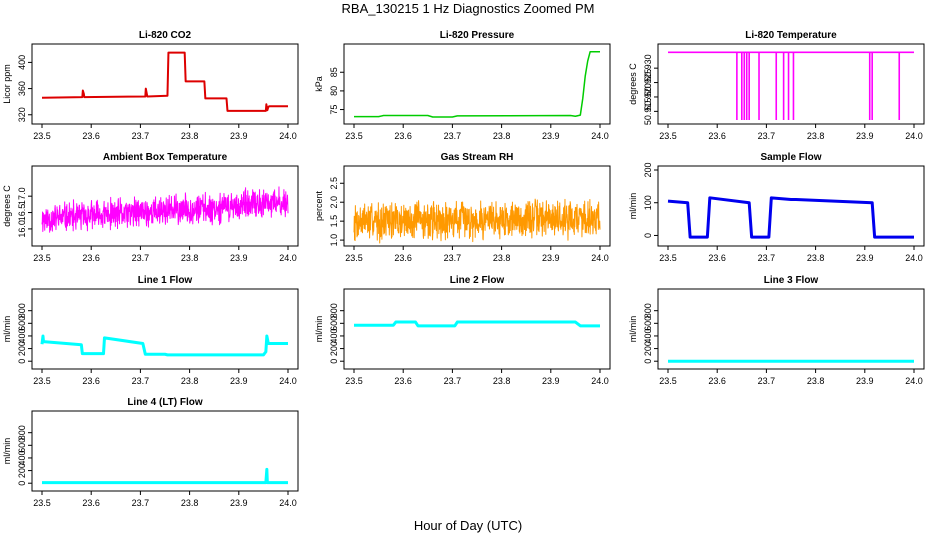 This screenshot has width=936, height=540. What do you see at coordinates (790, 157) in the screenshot?
I see `plot-title: Sample Flow` at bounding box center [790, 157].